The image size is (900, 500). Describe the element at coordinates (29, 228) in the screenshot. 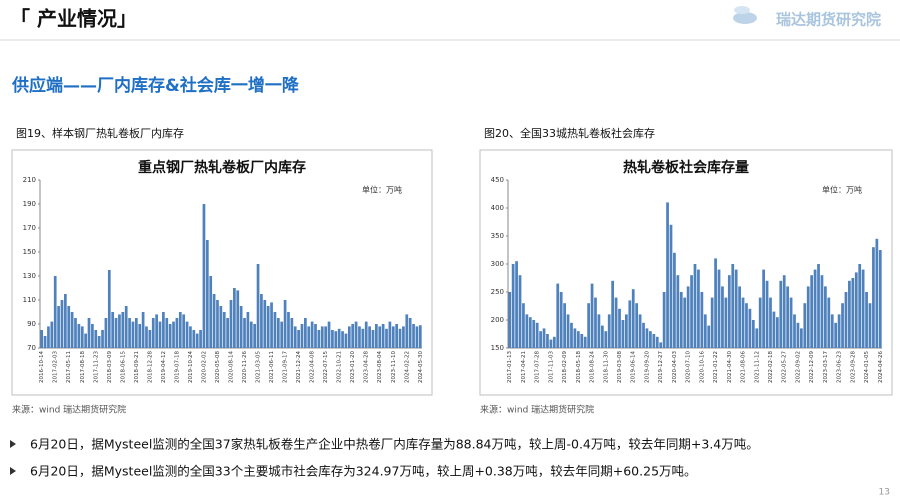

I see `y-tick-label: 170` at that location.